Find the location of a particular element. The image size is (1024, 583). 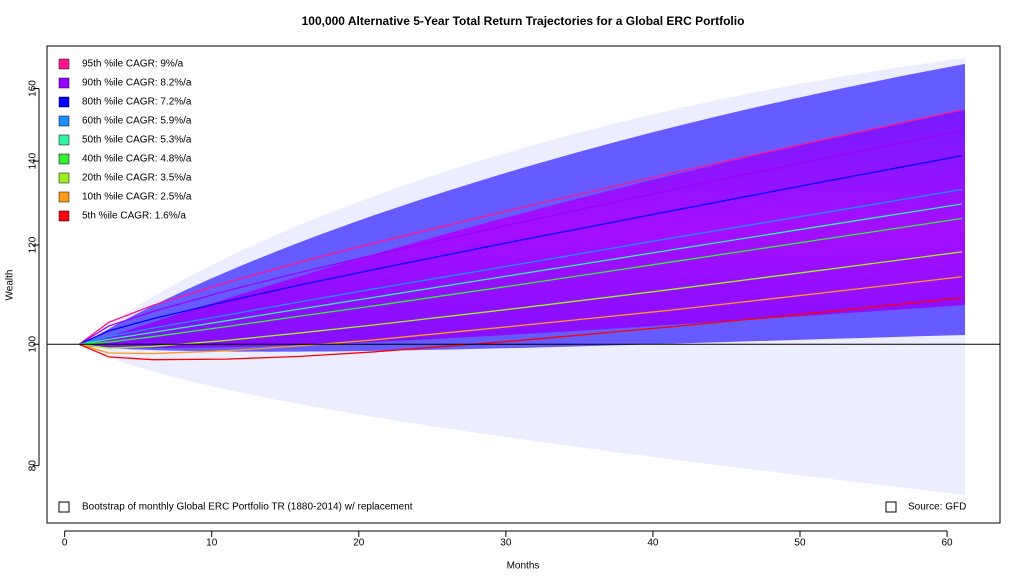

legend-label: 60th %ile CAGR: 5.9%/a is located at coordinates (137, 121).